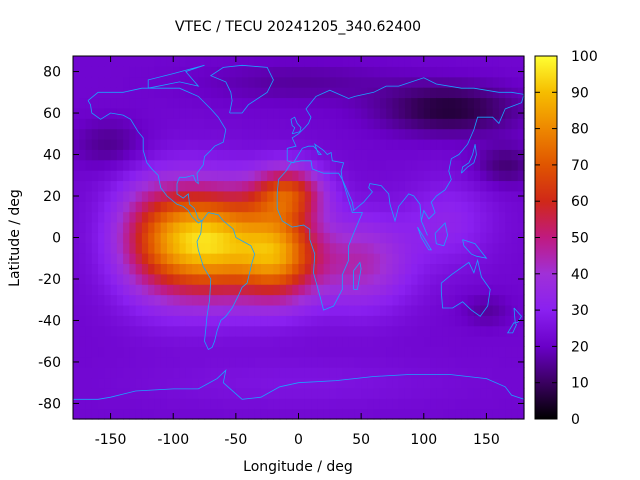 The height and width of the screenshot is (480, 640). Describe the element at coordinates (511, 328) in the screenshot. I see `coastline-nz-south` at that location.